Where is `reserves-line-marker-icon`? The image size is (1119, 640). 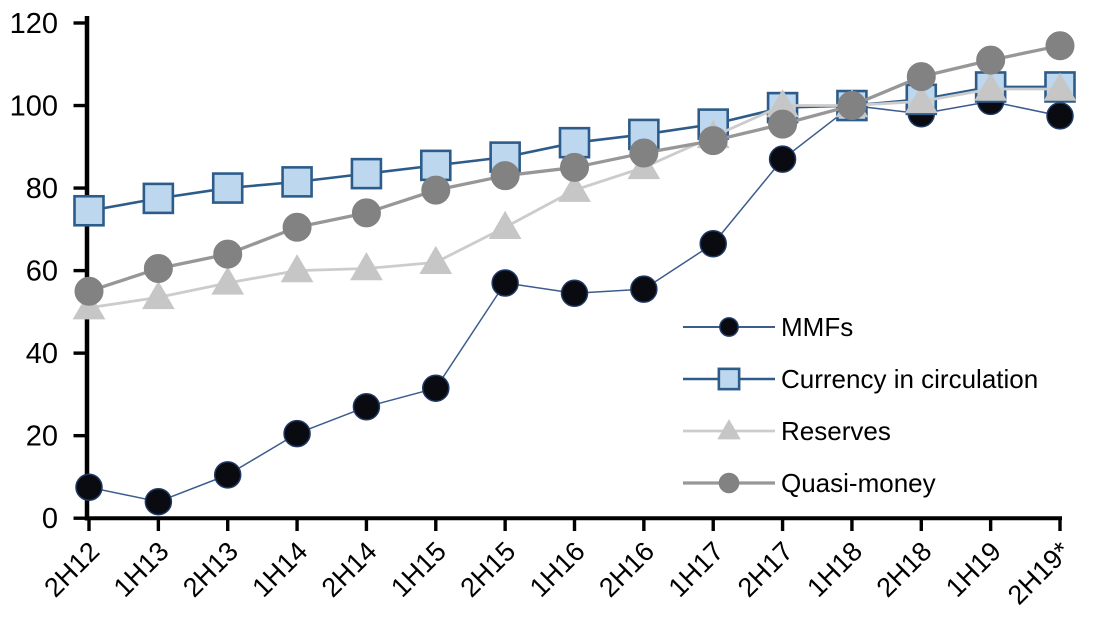 reserves-line-marker-icon is located at coordinates (729, 429).